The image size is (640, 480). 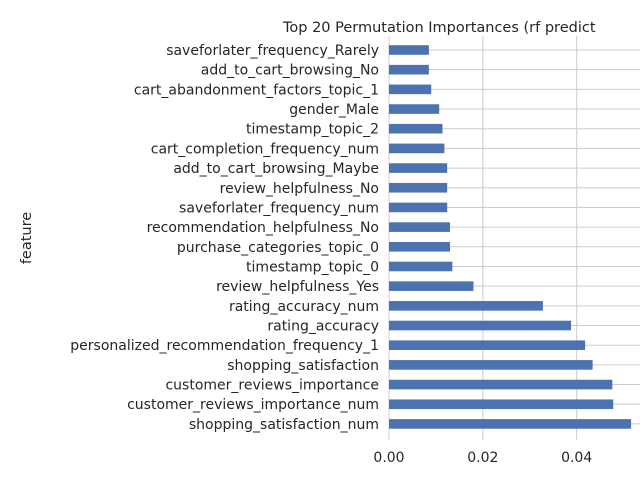 I want to click on x-tick-labels: 0.00 0.02 0.04, so click(x=482, y=458).